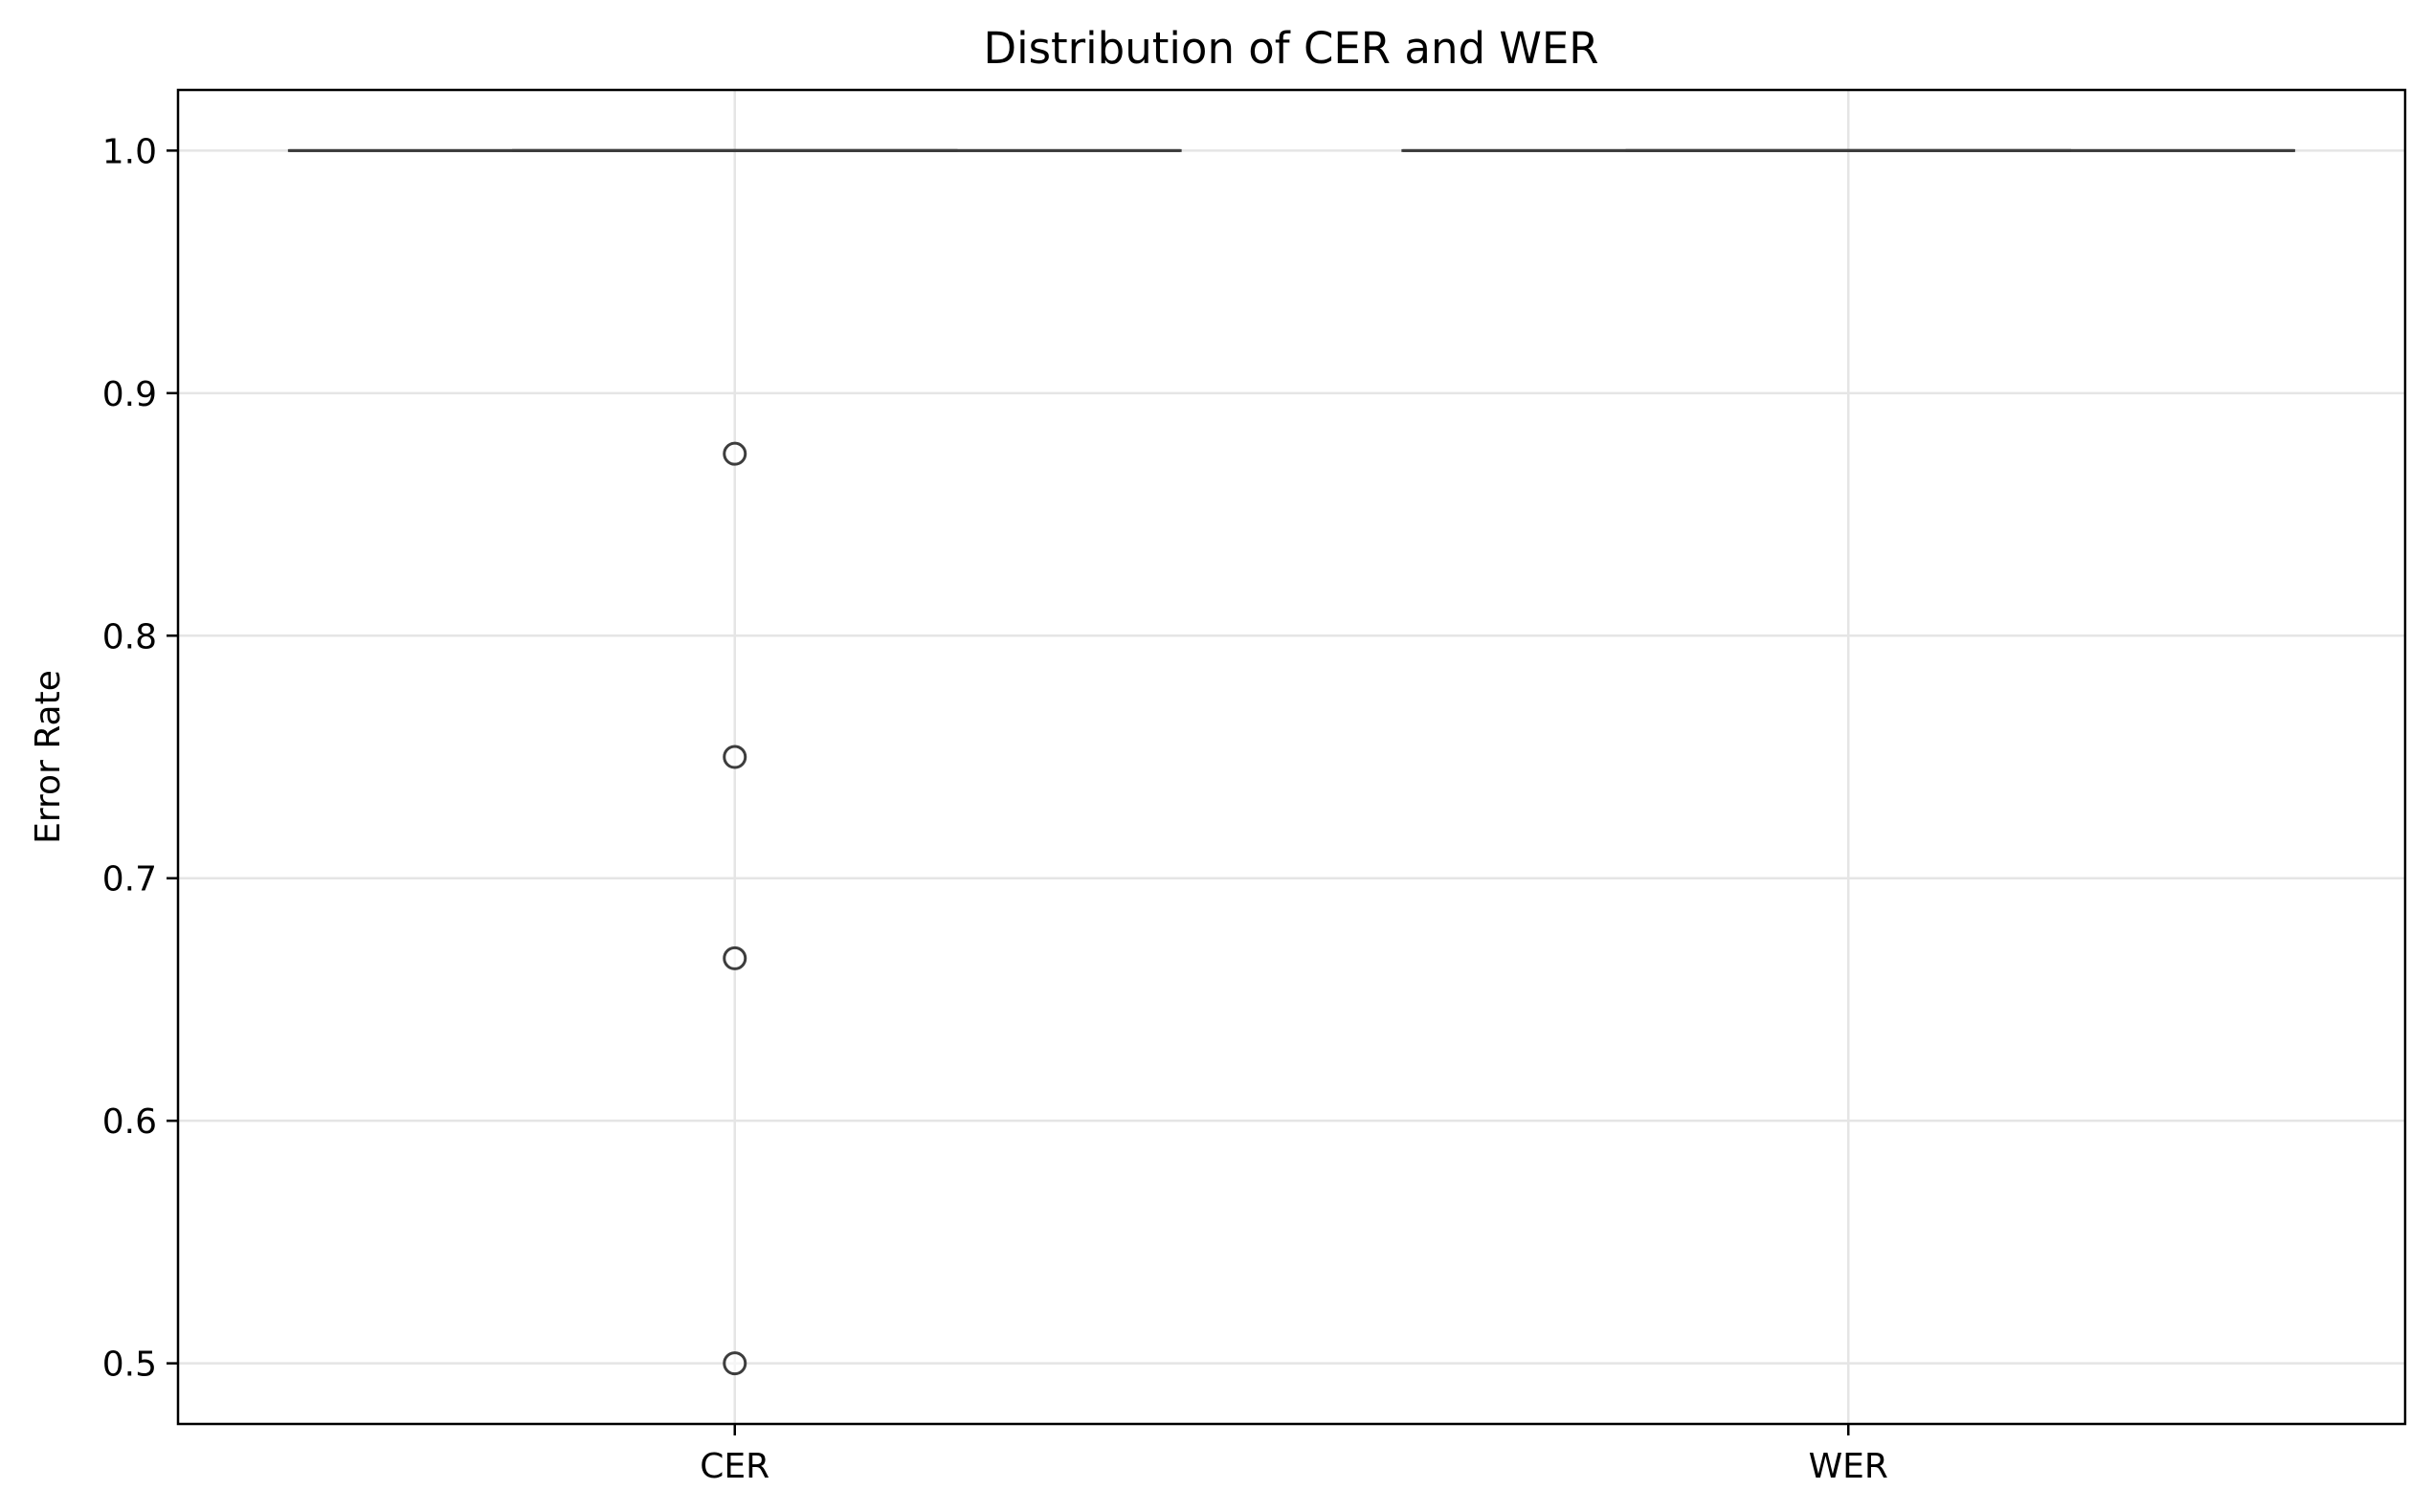 Image resolution: width=2430 pixels, height=1512 pixels. Describe the element at coordinates (129, 1365) in the screenshot. I see `y-tick-label: 0.5` at that location.